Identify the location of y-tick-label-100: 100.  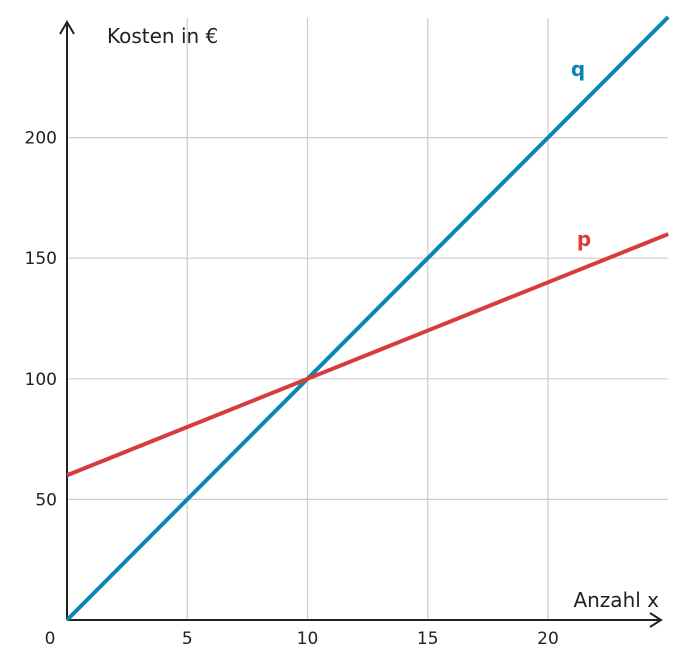
(41, 380).